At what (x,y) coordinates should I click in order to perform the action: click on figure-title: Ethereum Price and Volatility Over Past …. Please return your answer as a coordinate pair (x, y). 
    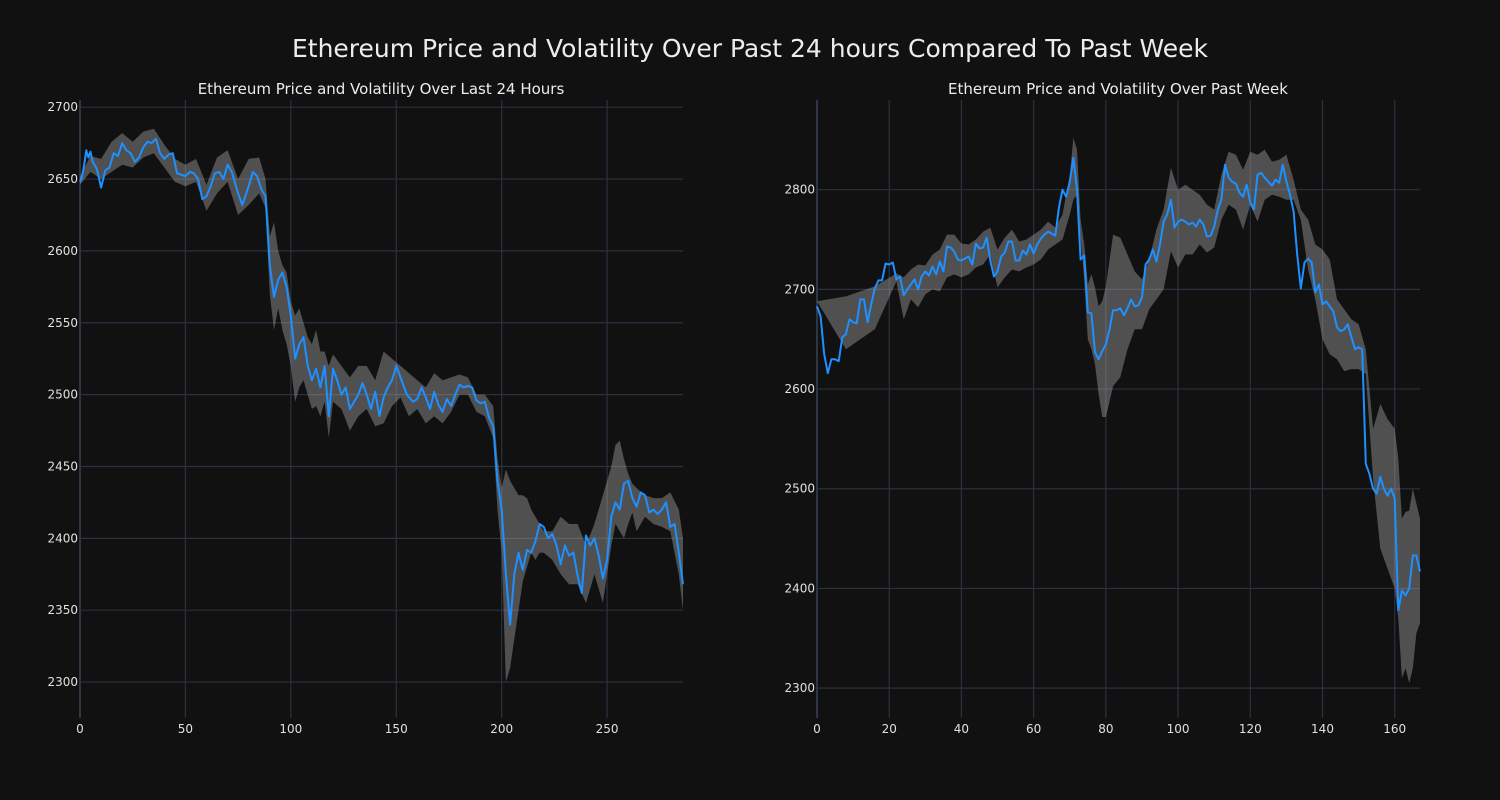
    Looking at the image, I should click on (750, 48).